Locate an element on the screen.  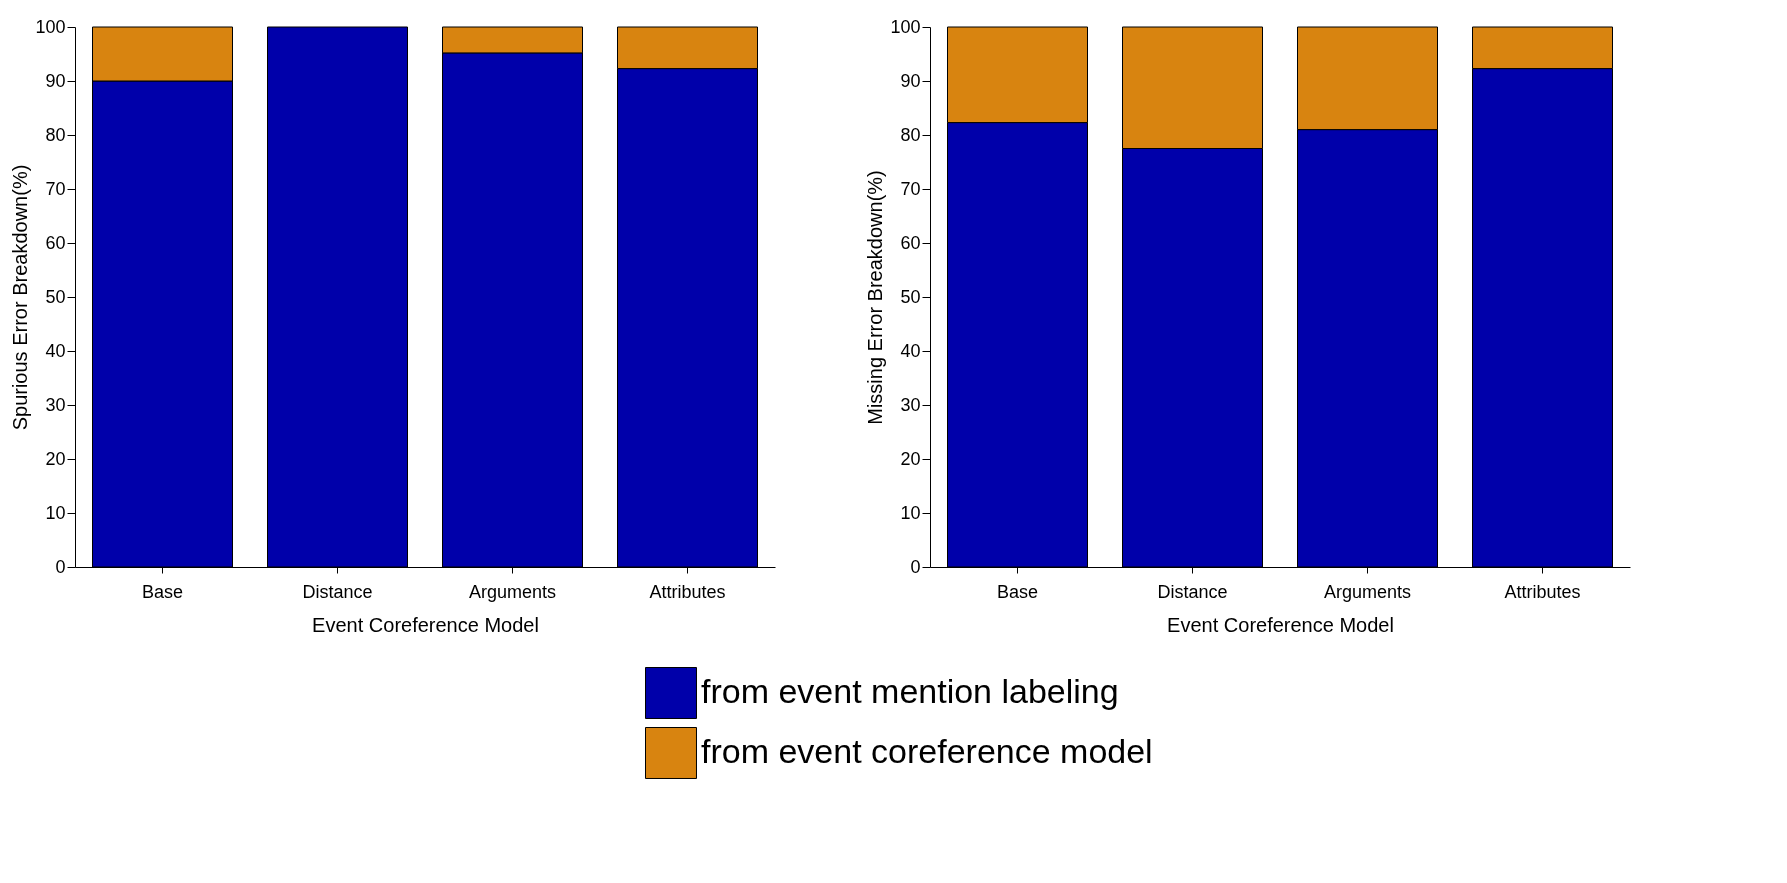
legend-label: from event coreference model is located at coordinates (927, 751).